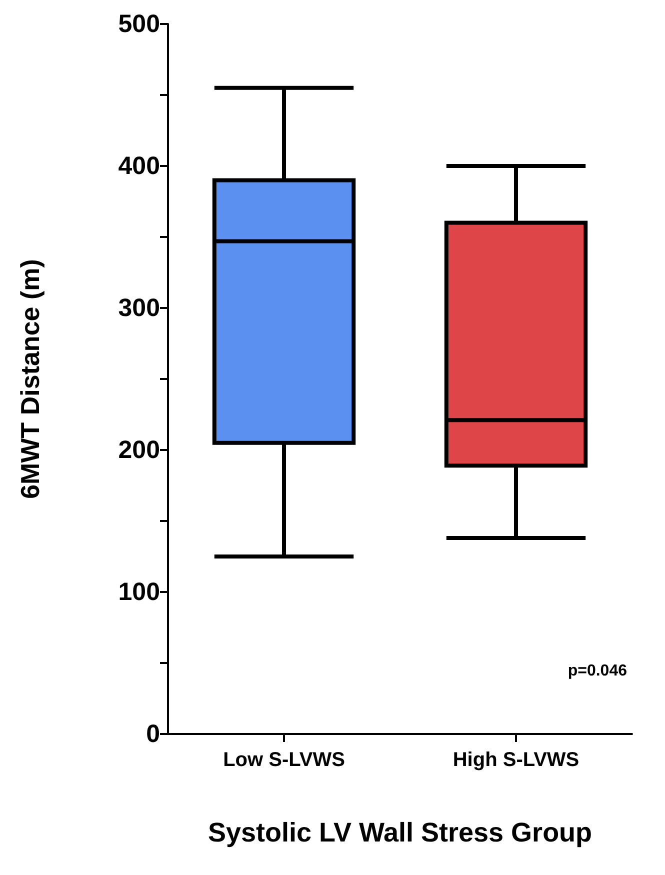 The height and width of the screenshot is (875, 665). I want to click on x-tick-label: Low S-LVWS, so click(284, 760).